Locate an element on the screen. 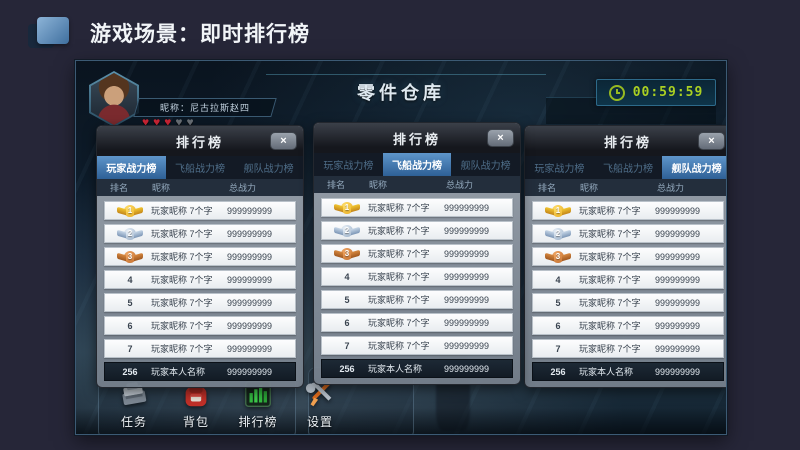  bronze-medal-icon: 3 is located at coordinates (130, 256).